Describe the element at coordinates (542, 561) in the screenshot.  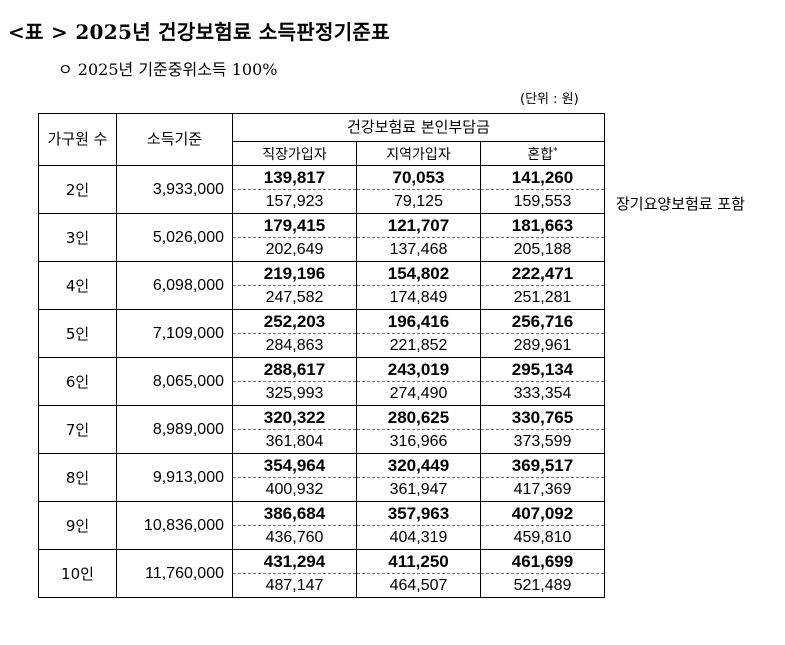
I see `mixed-premium-cell: 461,699` at that location.